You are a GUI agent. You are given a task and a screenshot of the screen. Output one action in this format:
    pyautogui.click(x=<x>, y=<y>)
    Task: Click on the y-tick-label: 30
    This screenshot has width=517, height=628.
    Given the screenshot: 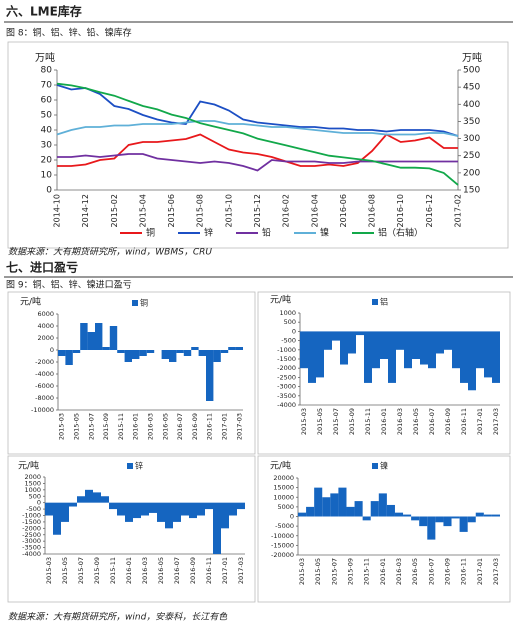 What is the action you would take?
    pyautogui.click(x=47, y=146)
    